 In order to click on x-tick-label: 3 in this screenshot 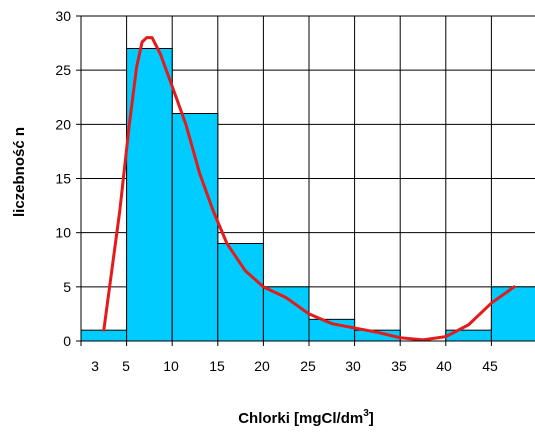, I will do `click(95, 366)`.